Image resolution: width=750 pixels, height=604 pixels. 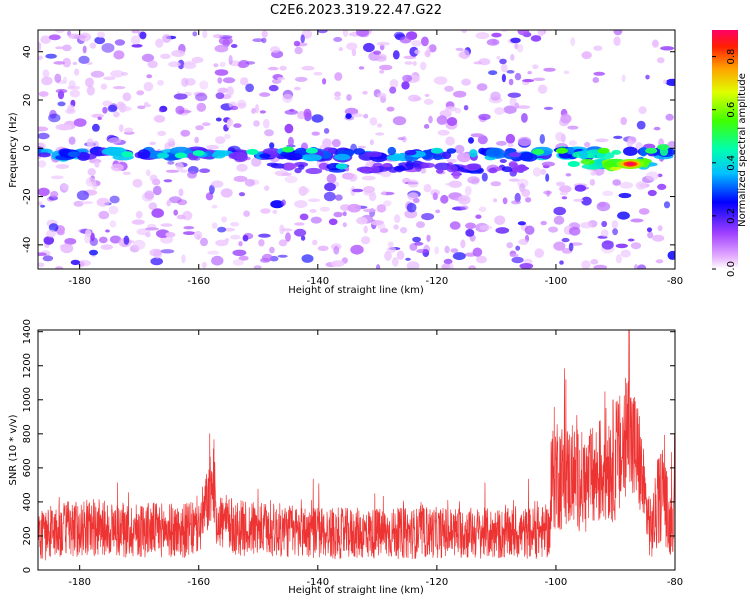 What do you see at coordinates (27, 535) in the screenshot?
I see `y-tick-label: 200` at bounding box center [27, 535].